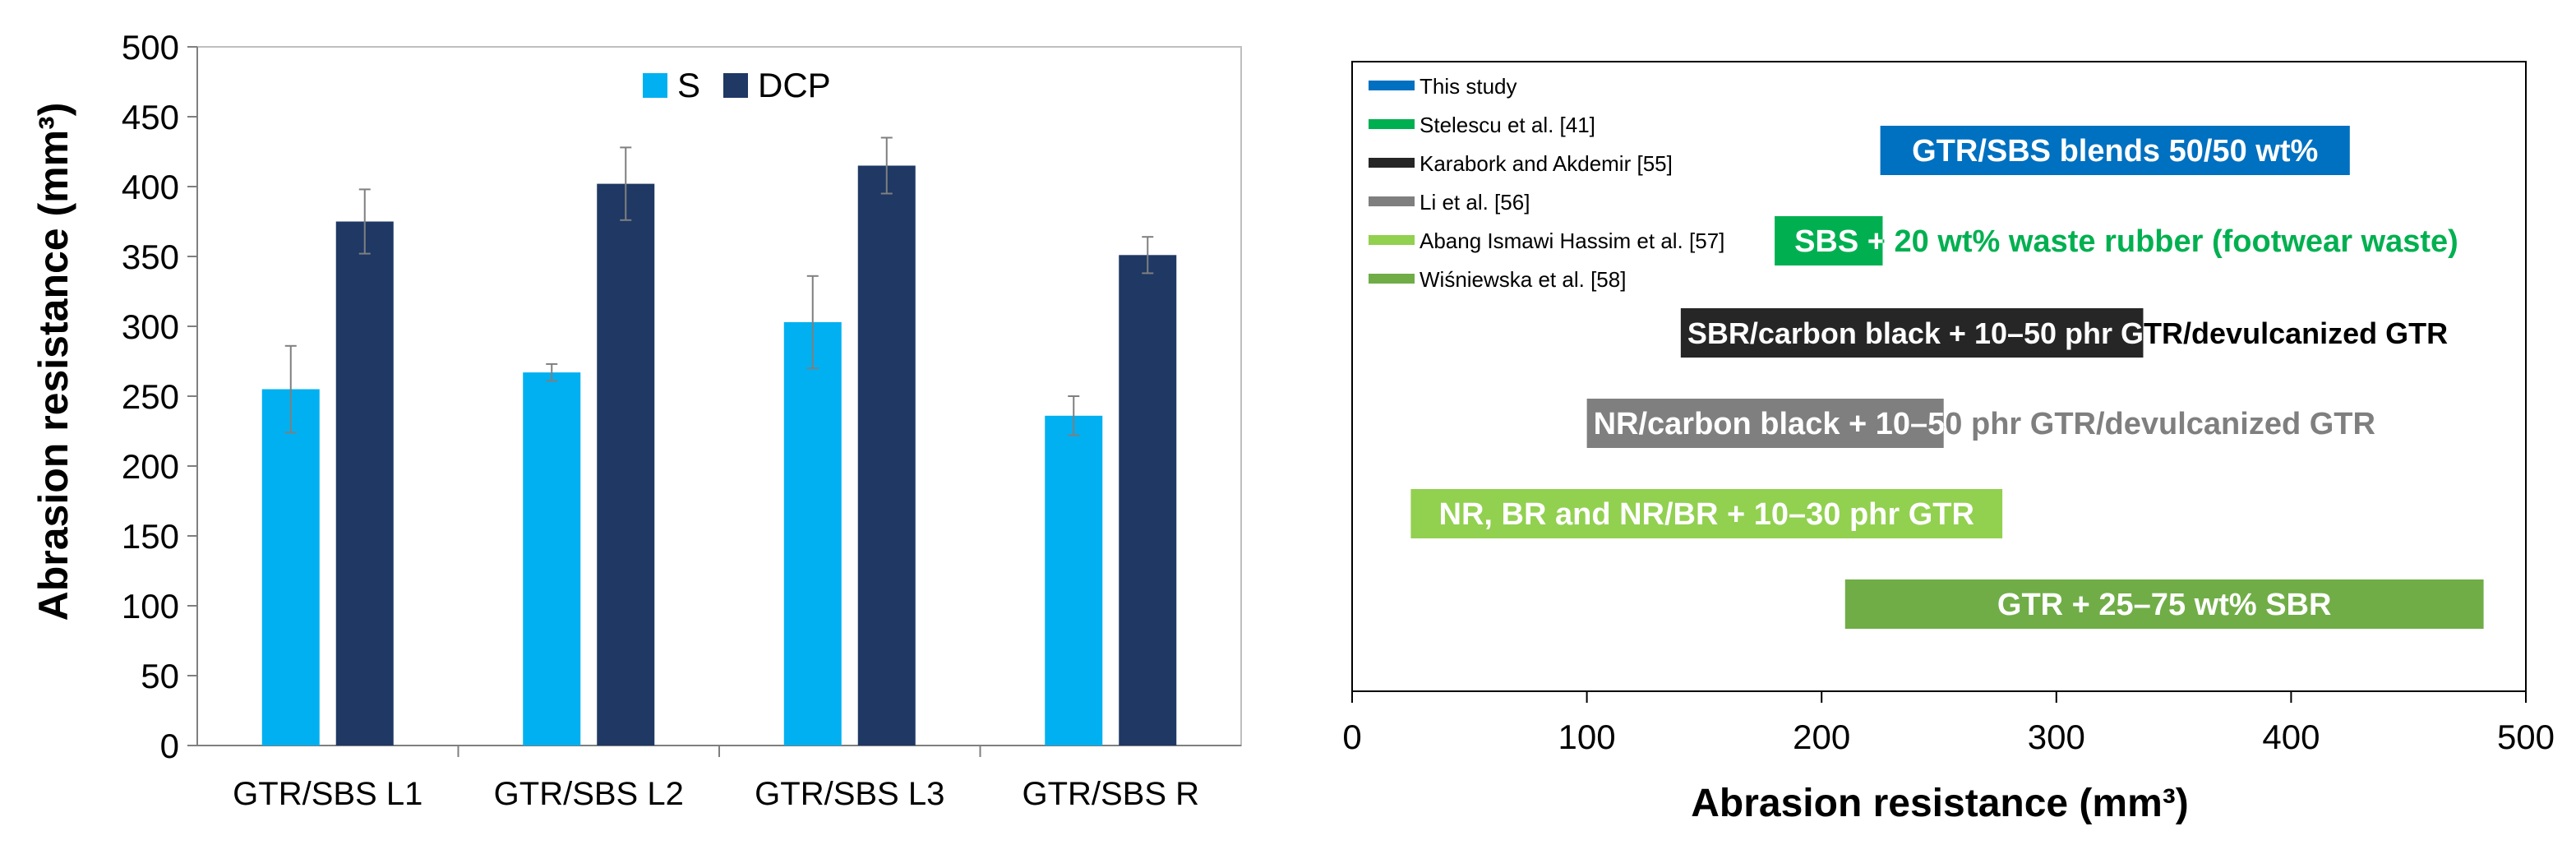 The height and width of the screenshot is (854, 2576). Describe the element at coordinates (53, 362) in the screenshot. I see `left-y-axis-label: Abrasion resistance (mm³)` at that location.